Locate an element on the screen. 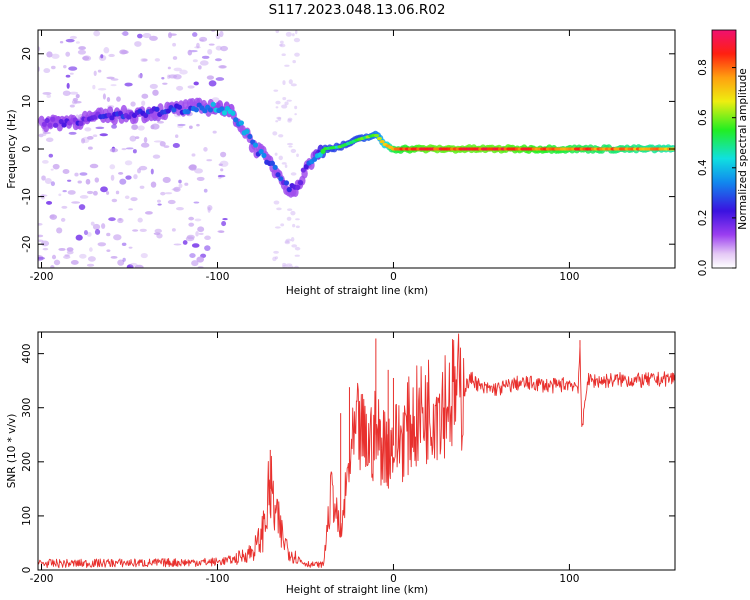 The height and width of the screenshot is (600, 750). y-tick-label: 0 is located at coordinates (27, 570).